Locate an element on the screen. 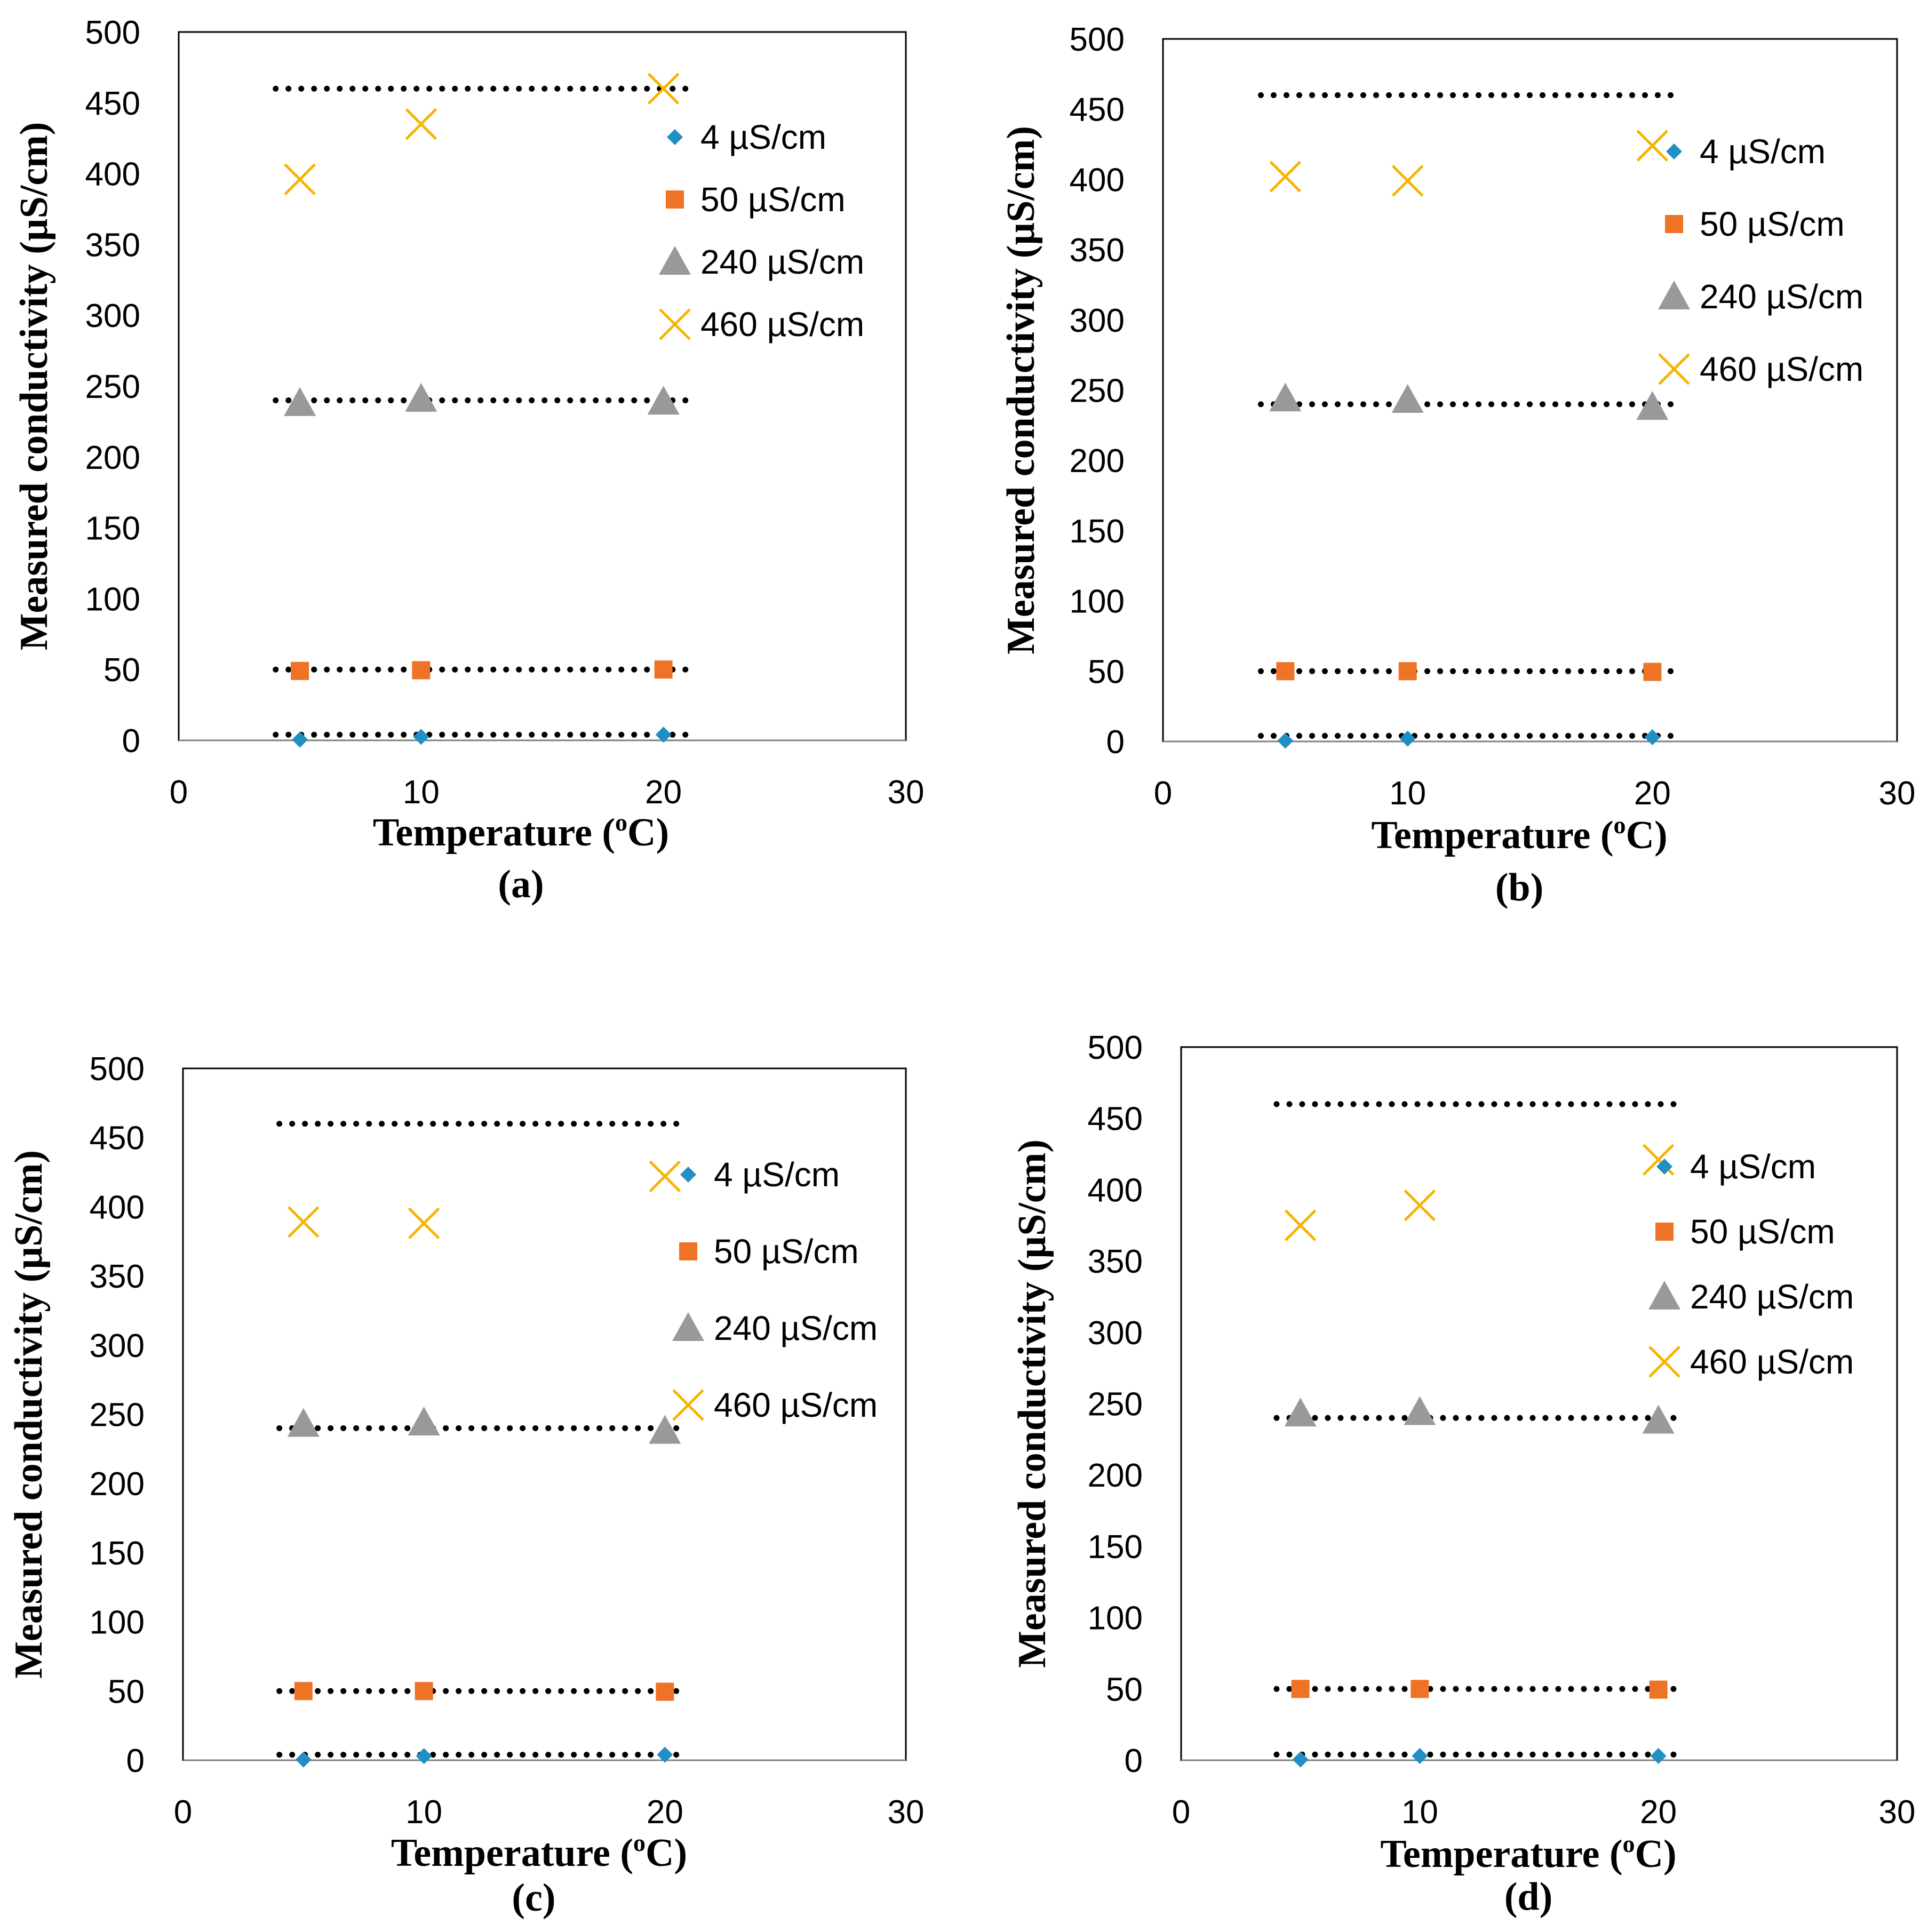  y-tick-label: 300 is located at coordinates (117, 1346).